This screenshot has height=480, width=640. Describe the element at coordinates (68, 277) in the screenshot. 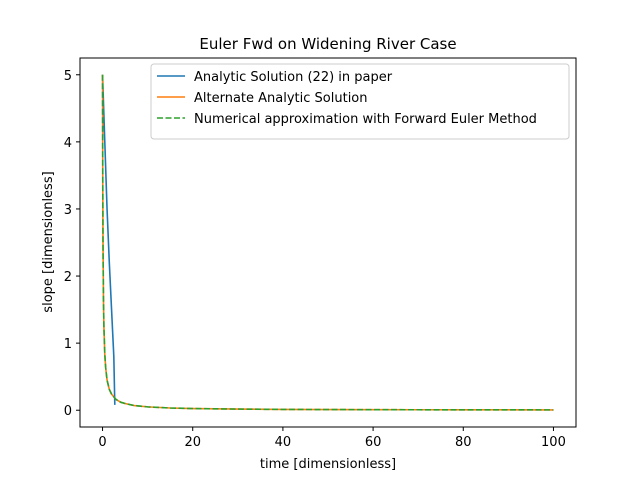

I see `y-tick-label: 2` at that location.